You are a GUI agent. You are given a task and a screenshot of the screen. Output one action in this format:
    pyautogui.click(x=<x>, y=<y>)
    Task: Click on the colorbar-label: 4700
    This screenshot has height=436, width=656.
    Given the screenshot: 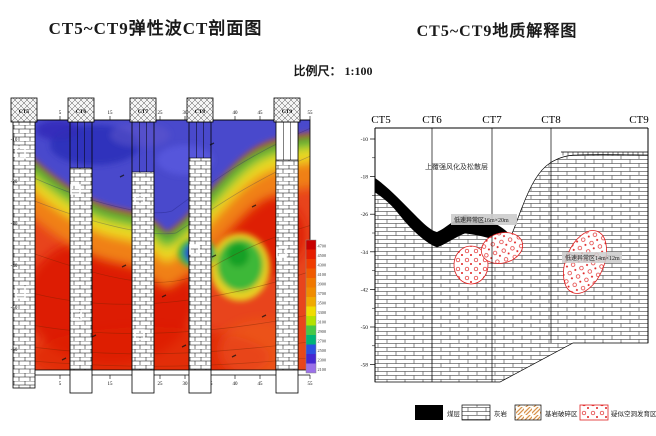 What is the action you would take?
    pyautogui.click(x=322, y=246)
    